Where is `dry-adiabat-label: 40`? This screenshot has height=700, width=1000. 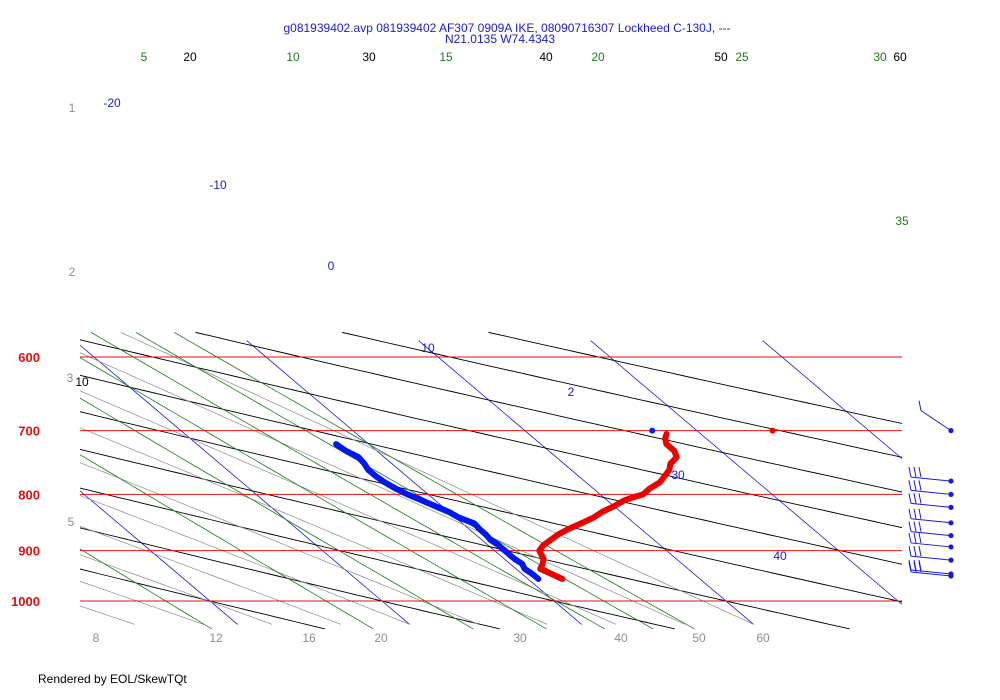
dry-adiabat-label: 40 is located at coordinates (546, 57).